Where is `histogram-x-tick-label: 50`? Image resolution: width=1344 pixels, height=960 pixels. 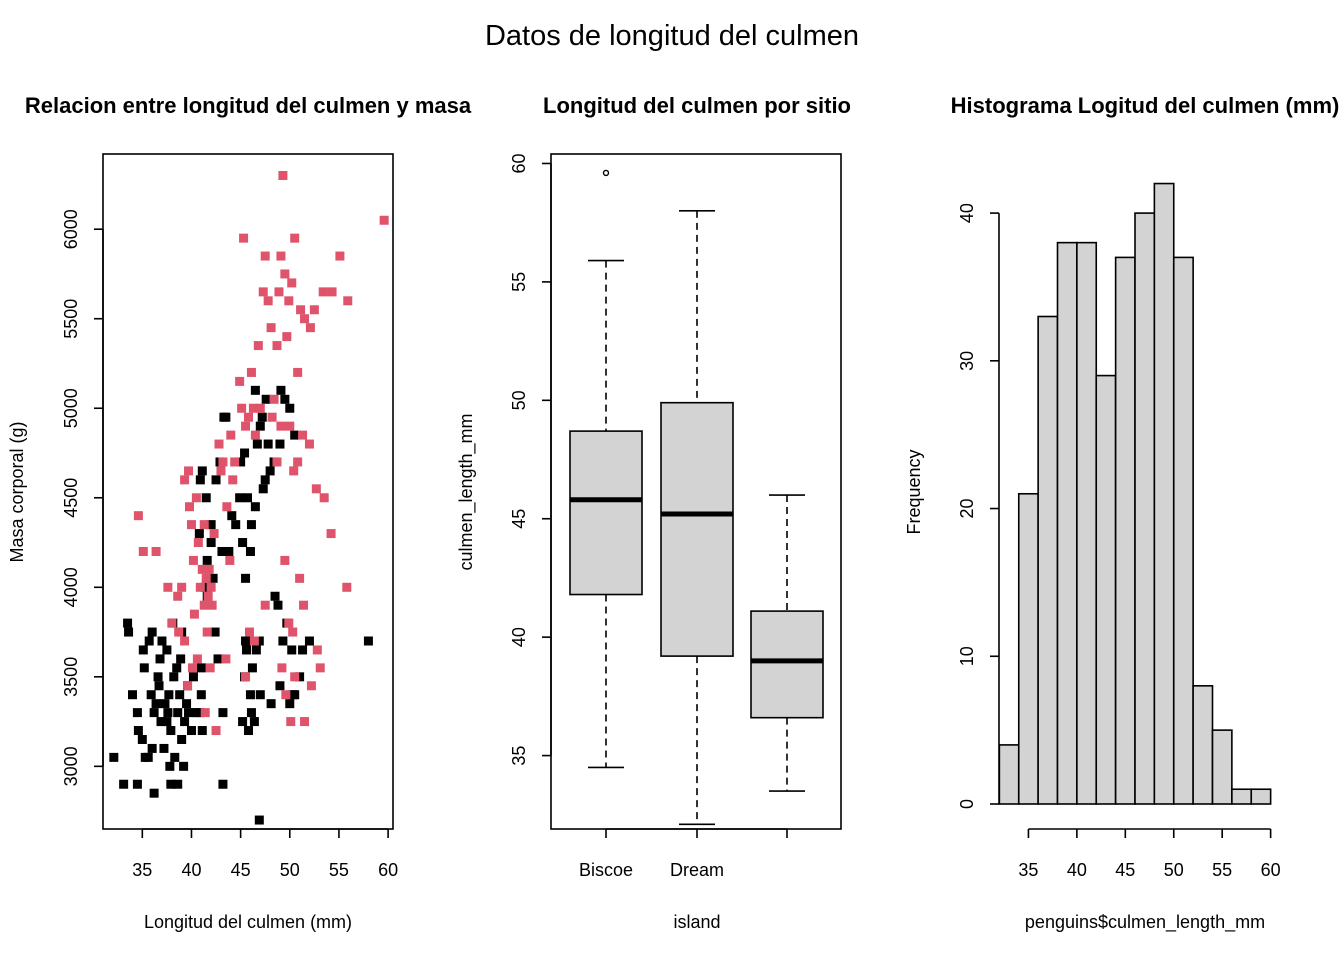
histogram-x-tick-label: 50 is located at coordinates (1174, 870).